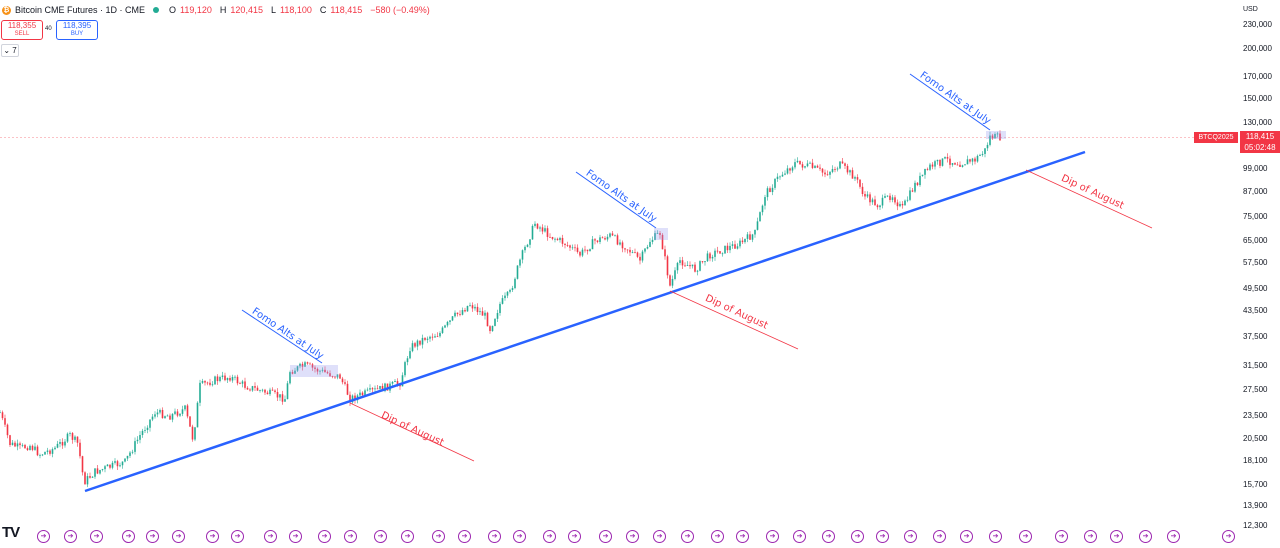  What do you see at coordinates (77, 30) in the screenshot?
I see `buy-button: 118,395 BUY` at bounding box center [77, 30].